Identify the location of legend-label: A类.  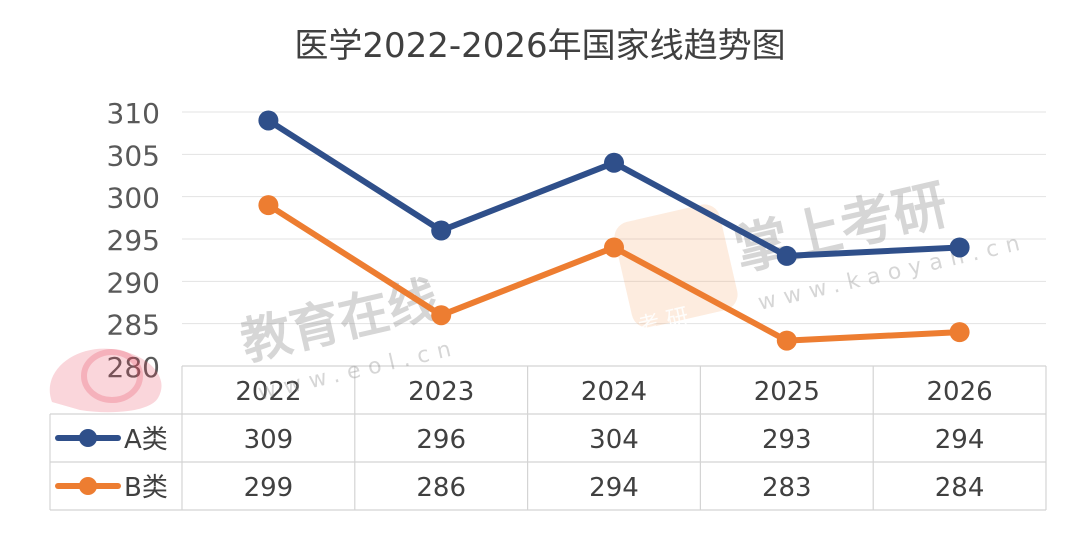
(146, 440).